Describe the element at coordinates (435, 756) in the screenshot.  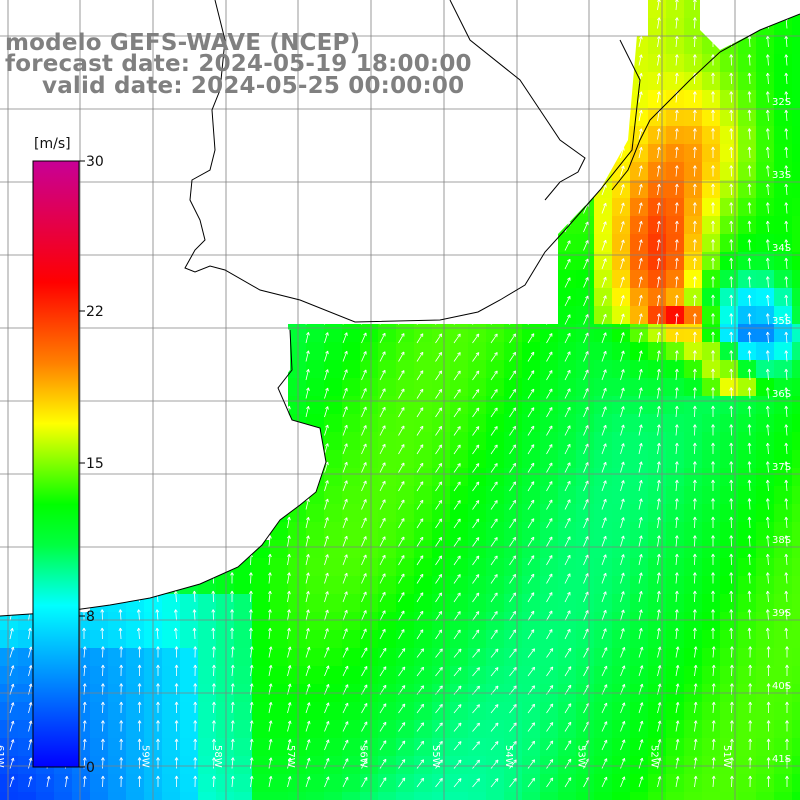
I see `longitude-label: 55W` at that location.